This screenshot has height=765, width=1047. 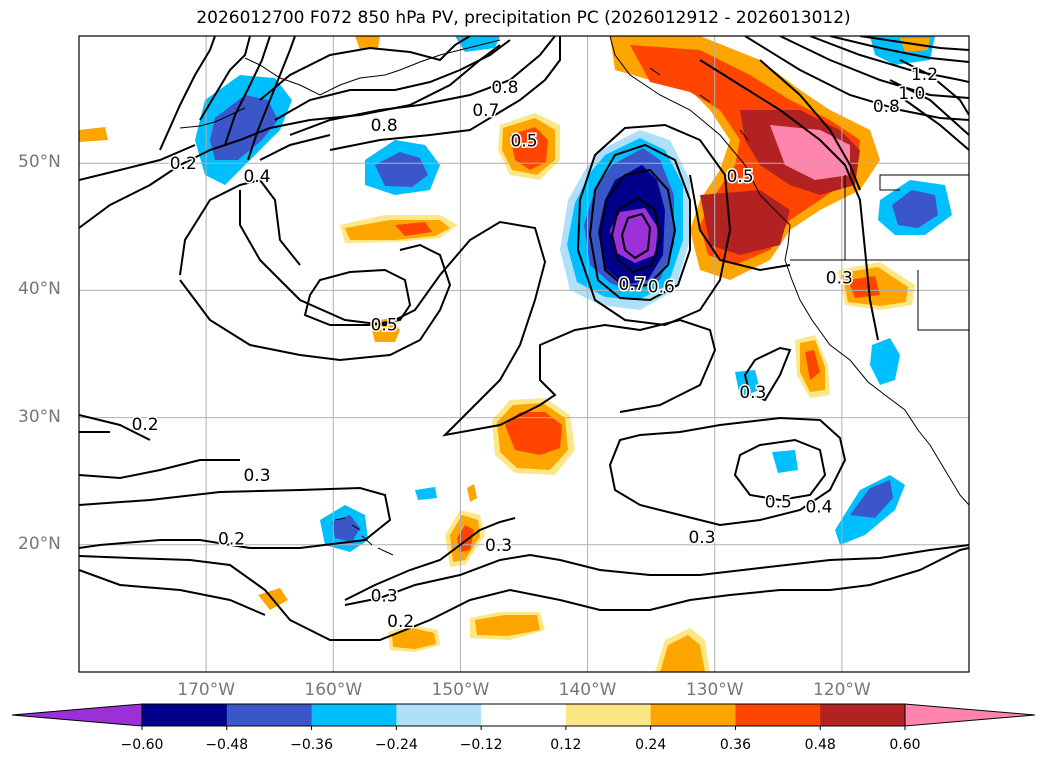 What do you see at coordinates (905, 745) in the screenshot?
I see `colorbar-tick-label: 0.60` at bounding box center [905, 745].